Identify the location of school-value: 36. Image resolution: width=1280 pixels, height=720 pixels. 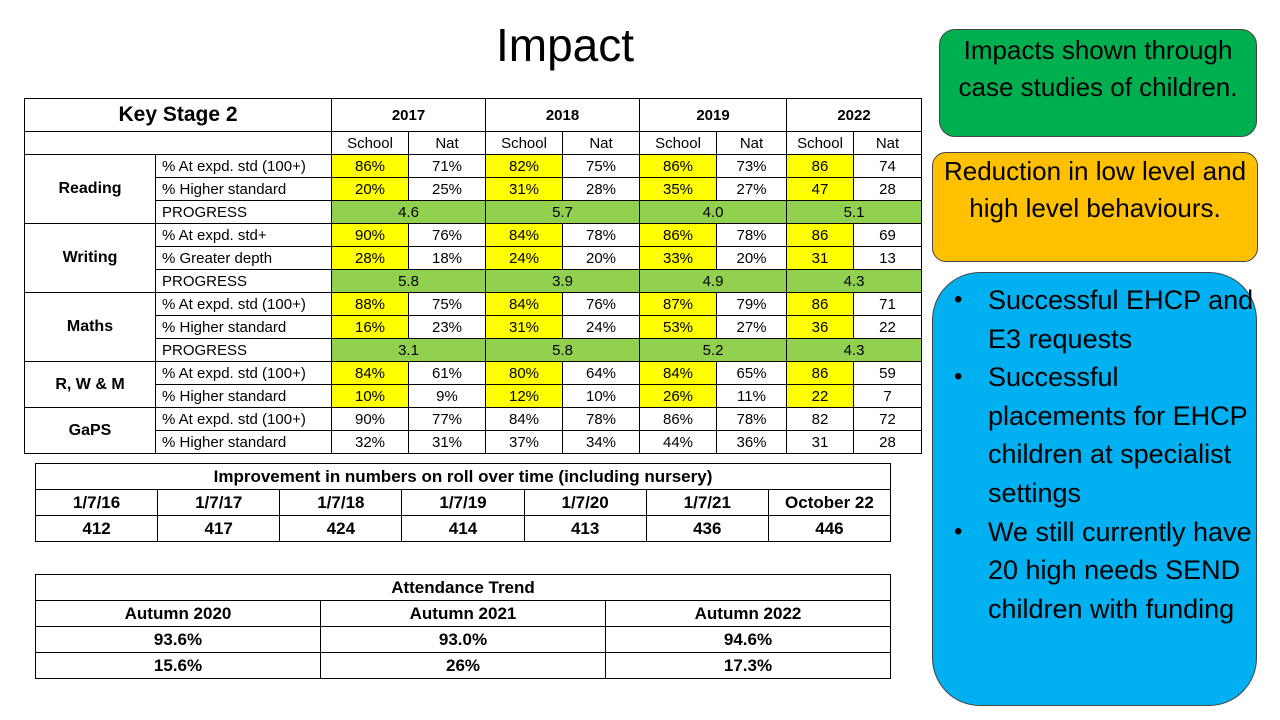
(820, 327).